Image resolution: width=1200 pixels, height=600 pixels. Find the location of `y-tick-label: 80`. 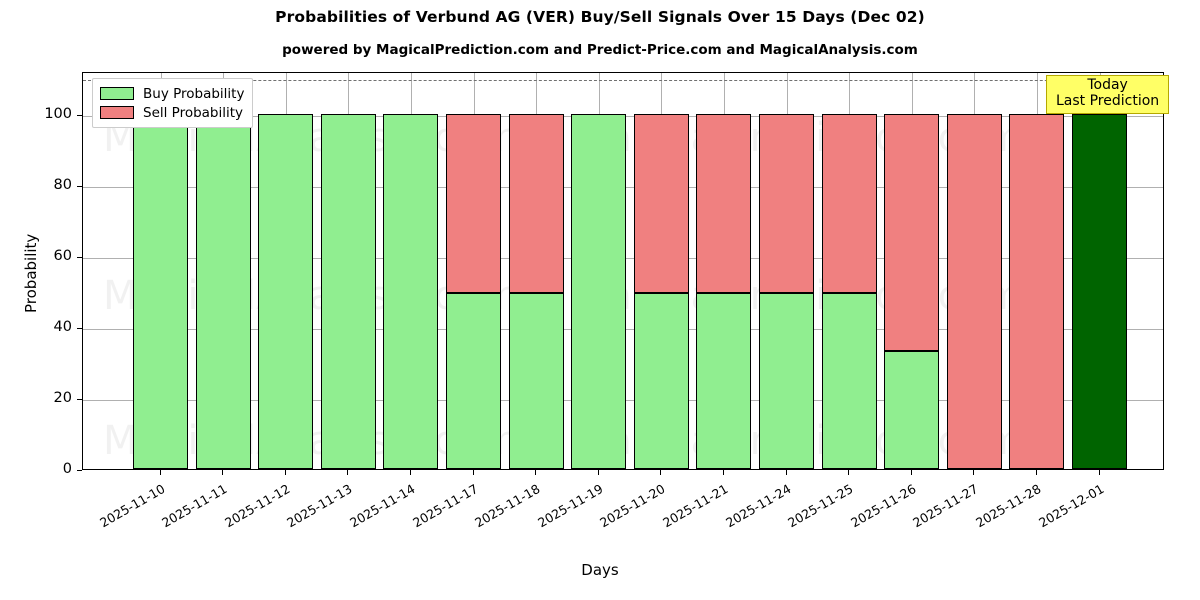

y-tick-label: 80 is located at coordinates (62, 184).